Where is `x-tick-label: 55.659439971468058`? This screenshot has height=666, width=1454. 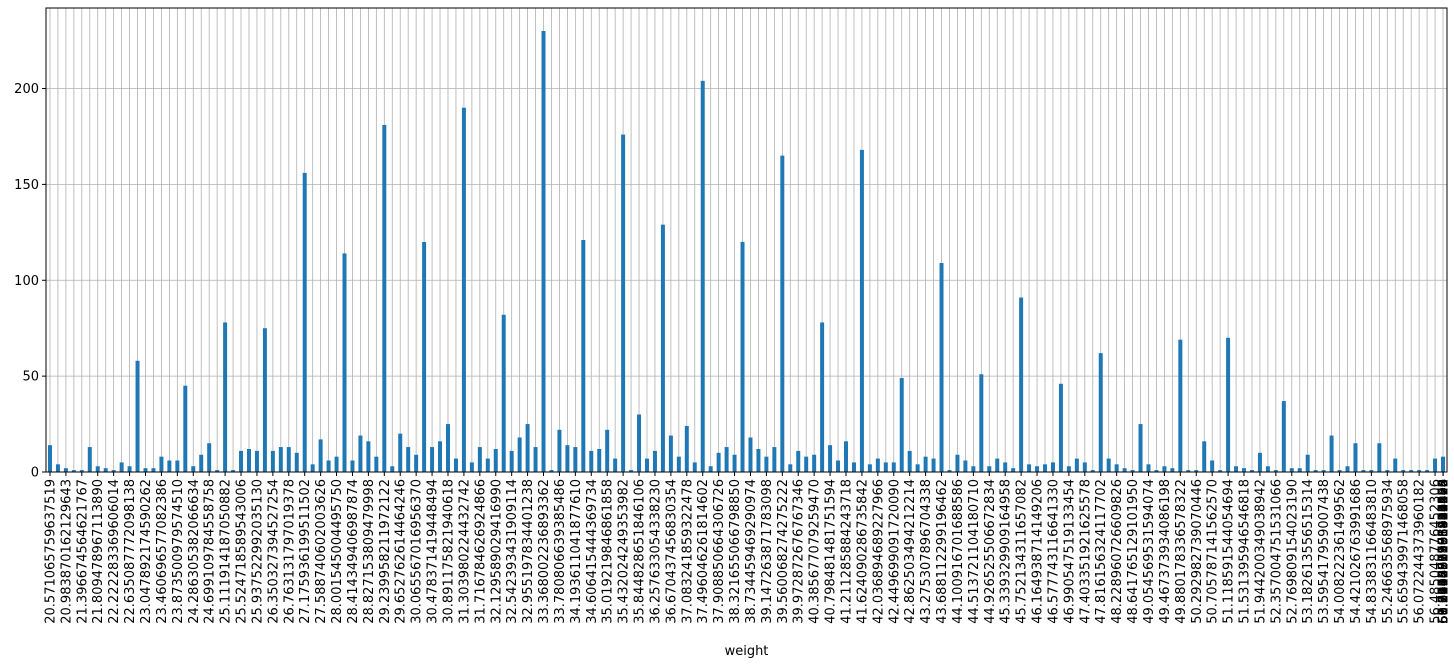 x-tick-label: 55.659439971468058 is located at coordinates (1404, 551).